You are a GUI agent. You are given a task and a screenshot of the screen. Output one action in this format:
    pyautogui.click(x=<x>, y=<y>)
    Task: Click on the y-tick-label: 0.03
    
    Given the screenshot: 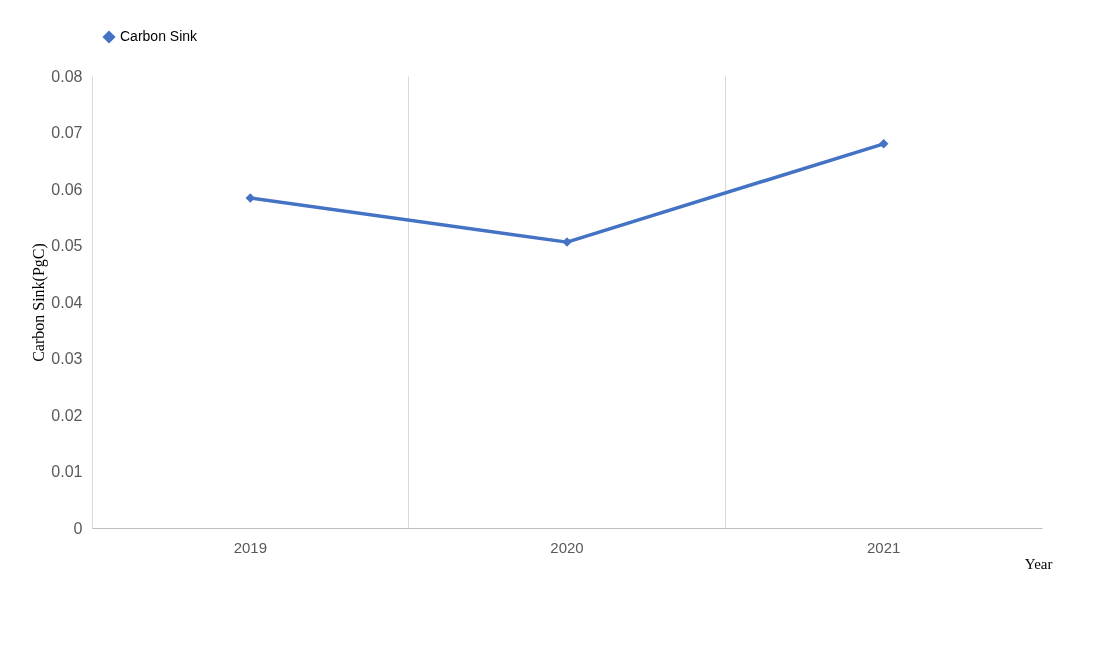 What is the action you would take?
    pyautogui.click(x=67, y=358)
    